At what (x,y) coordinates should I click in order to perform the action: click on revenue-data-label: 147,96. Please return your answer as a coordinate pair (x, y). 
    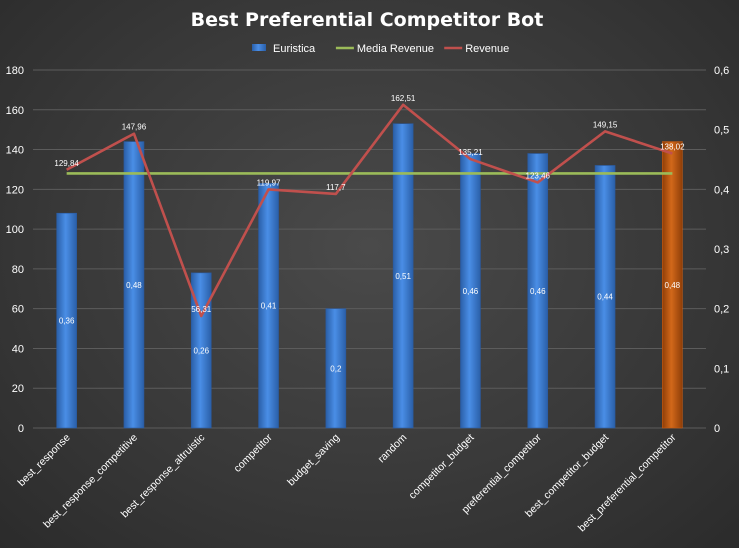
    Looking at the image, I should click on (134, 127).